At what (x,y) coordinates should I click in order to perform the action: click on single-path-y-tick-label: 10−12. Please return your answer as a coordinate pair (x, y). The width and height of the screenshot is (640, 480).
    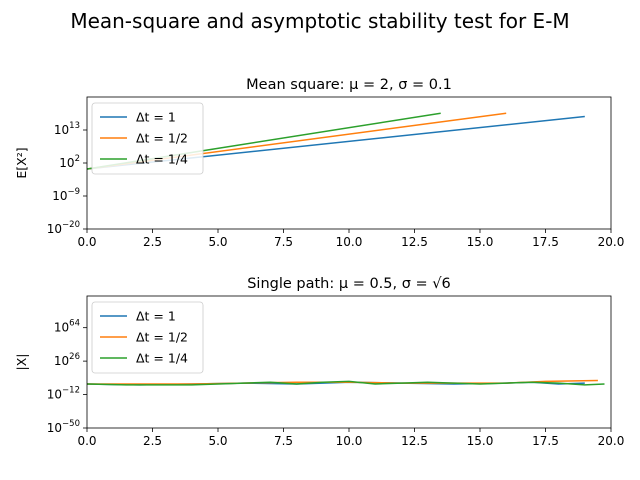
    Looking at the image, I should click on (63, 394).